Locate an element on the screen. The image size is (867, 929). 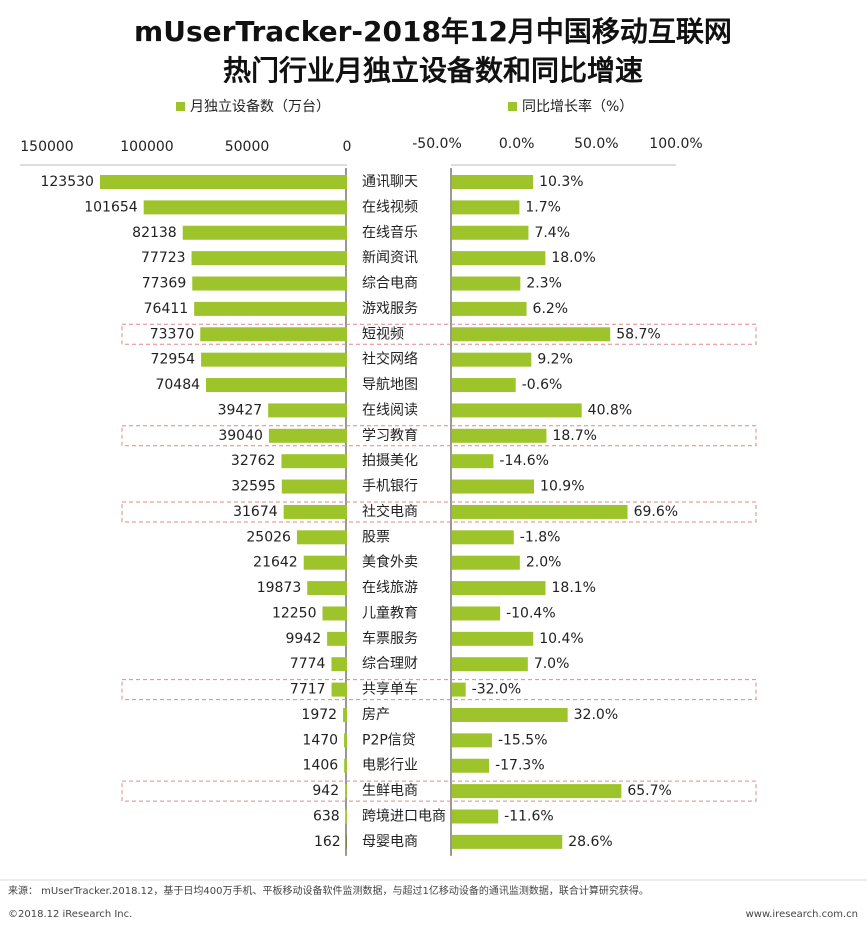
legend-label: 同比增长率（%） is located at coordinates (577, 106).